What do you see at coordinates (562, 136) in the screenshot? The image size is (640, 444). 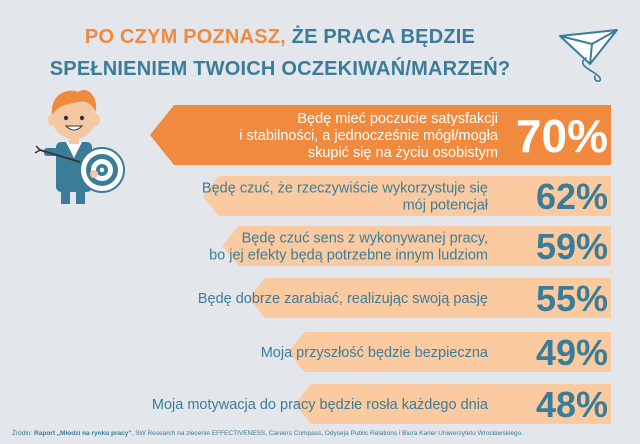 I see `value-label-1: 70%` at bounding box center [562, 136].